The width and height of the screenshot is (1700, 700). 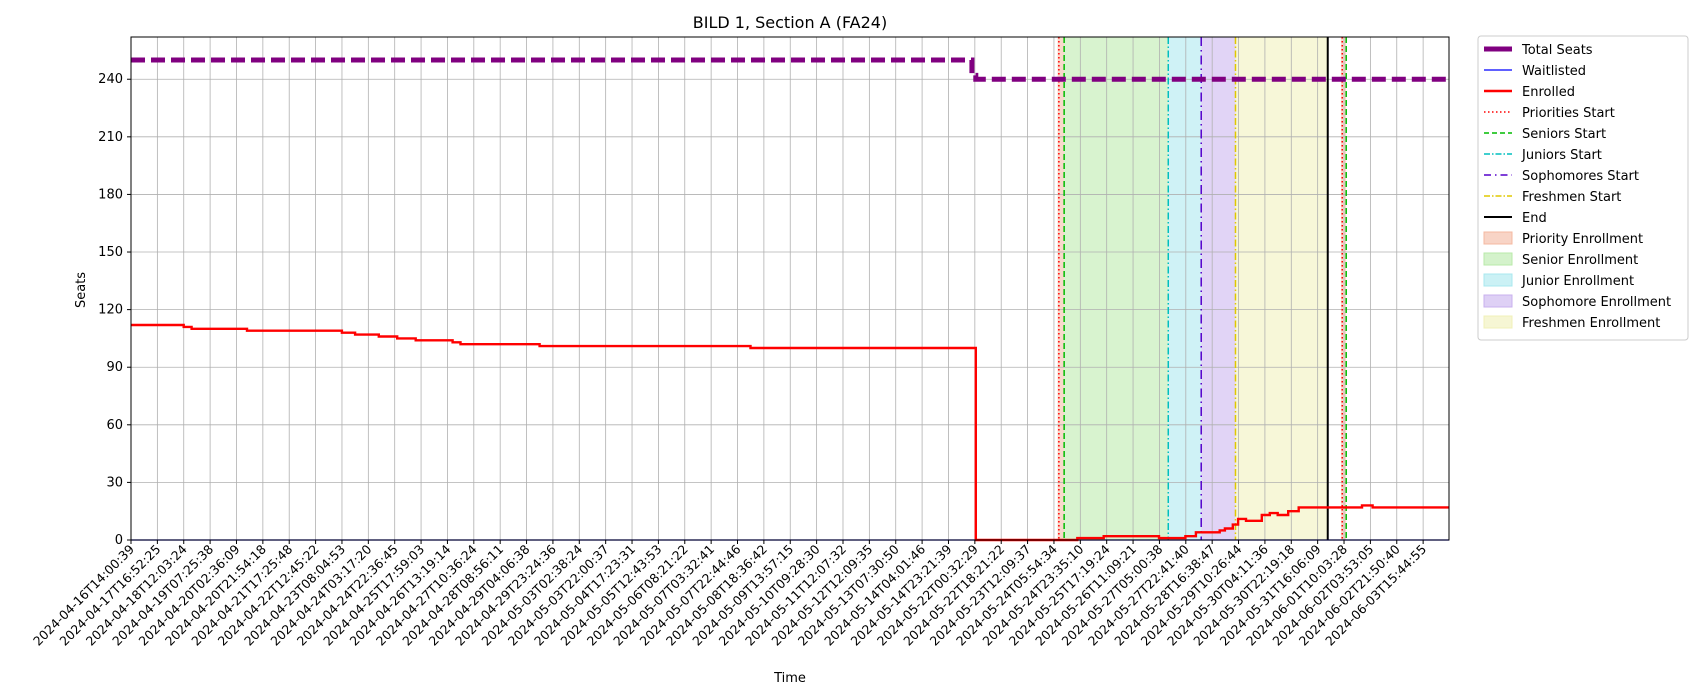 I want to click on legend-label: Juniors Start, so click(x=1561, y=155).